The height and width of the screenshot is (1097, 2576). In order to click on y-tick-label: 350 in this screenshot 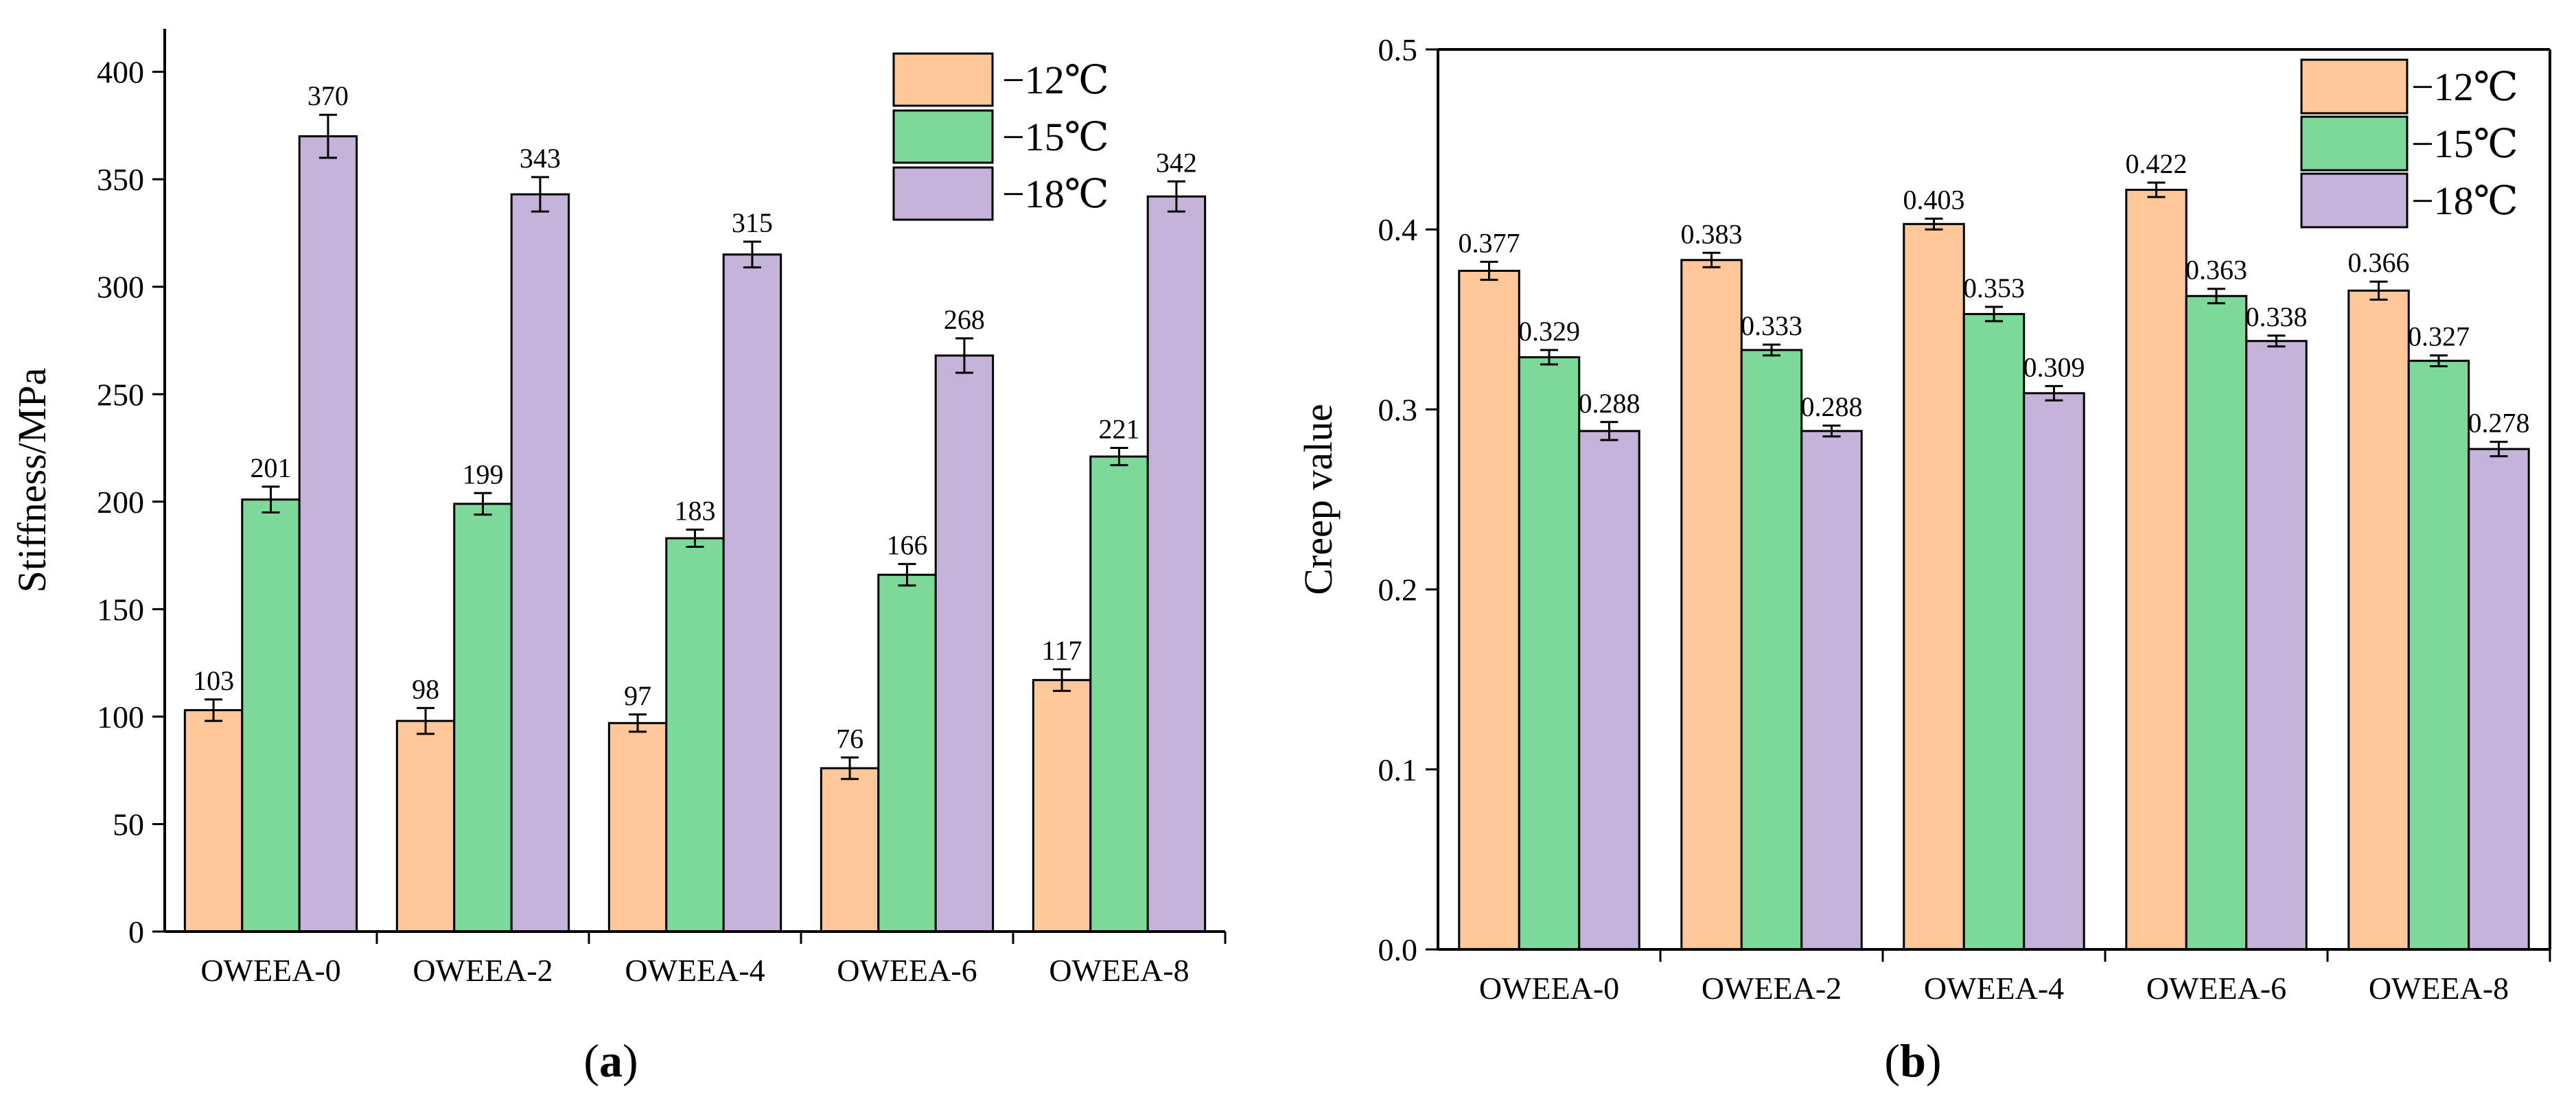, I will do `click(120, 179)`.